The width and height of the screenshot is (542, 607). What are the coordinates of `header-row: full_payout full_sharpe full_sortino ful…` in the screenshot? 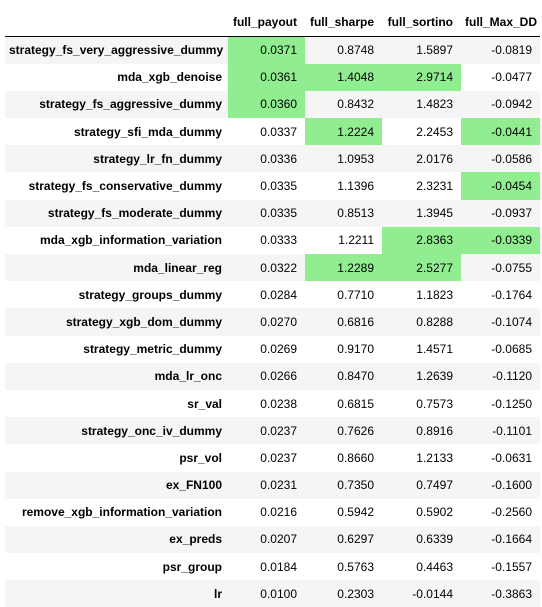 It's located at (272, 22).